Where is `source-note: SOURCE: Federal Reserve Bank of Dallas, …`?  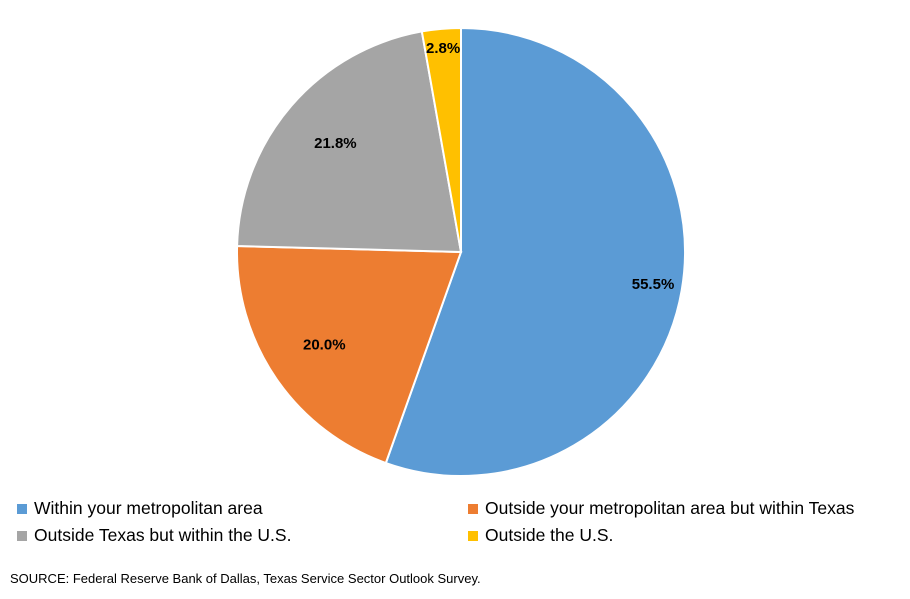 source-note: SOURCE: Federal Reserve Bank of Dallas, … is located at coordinates (245, 578).